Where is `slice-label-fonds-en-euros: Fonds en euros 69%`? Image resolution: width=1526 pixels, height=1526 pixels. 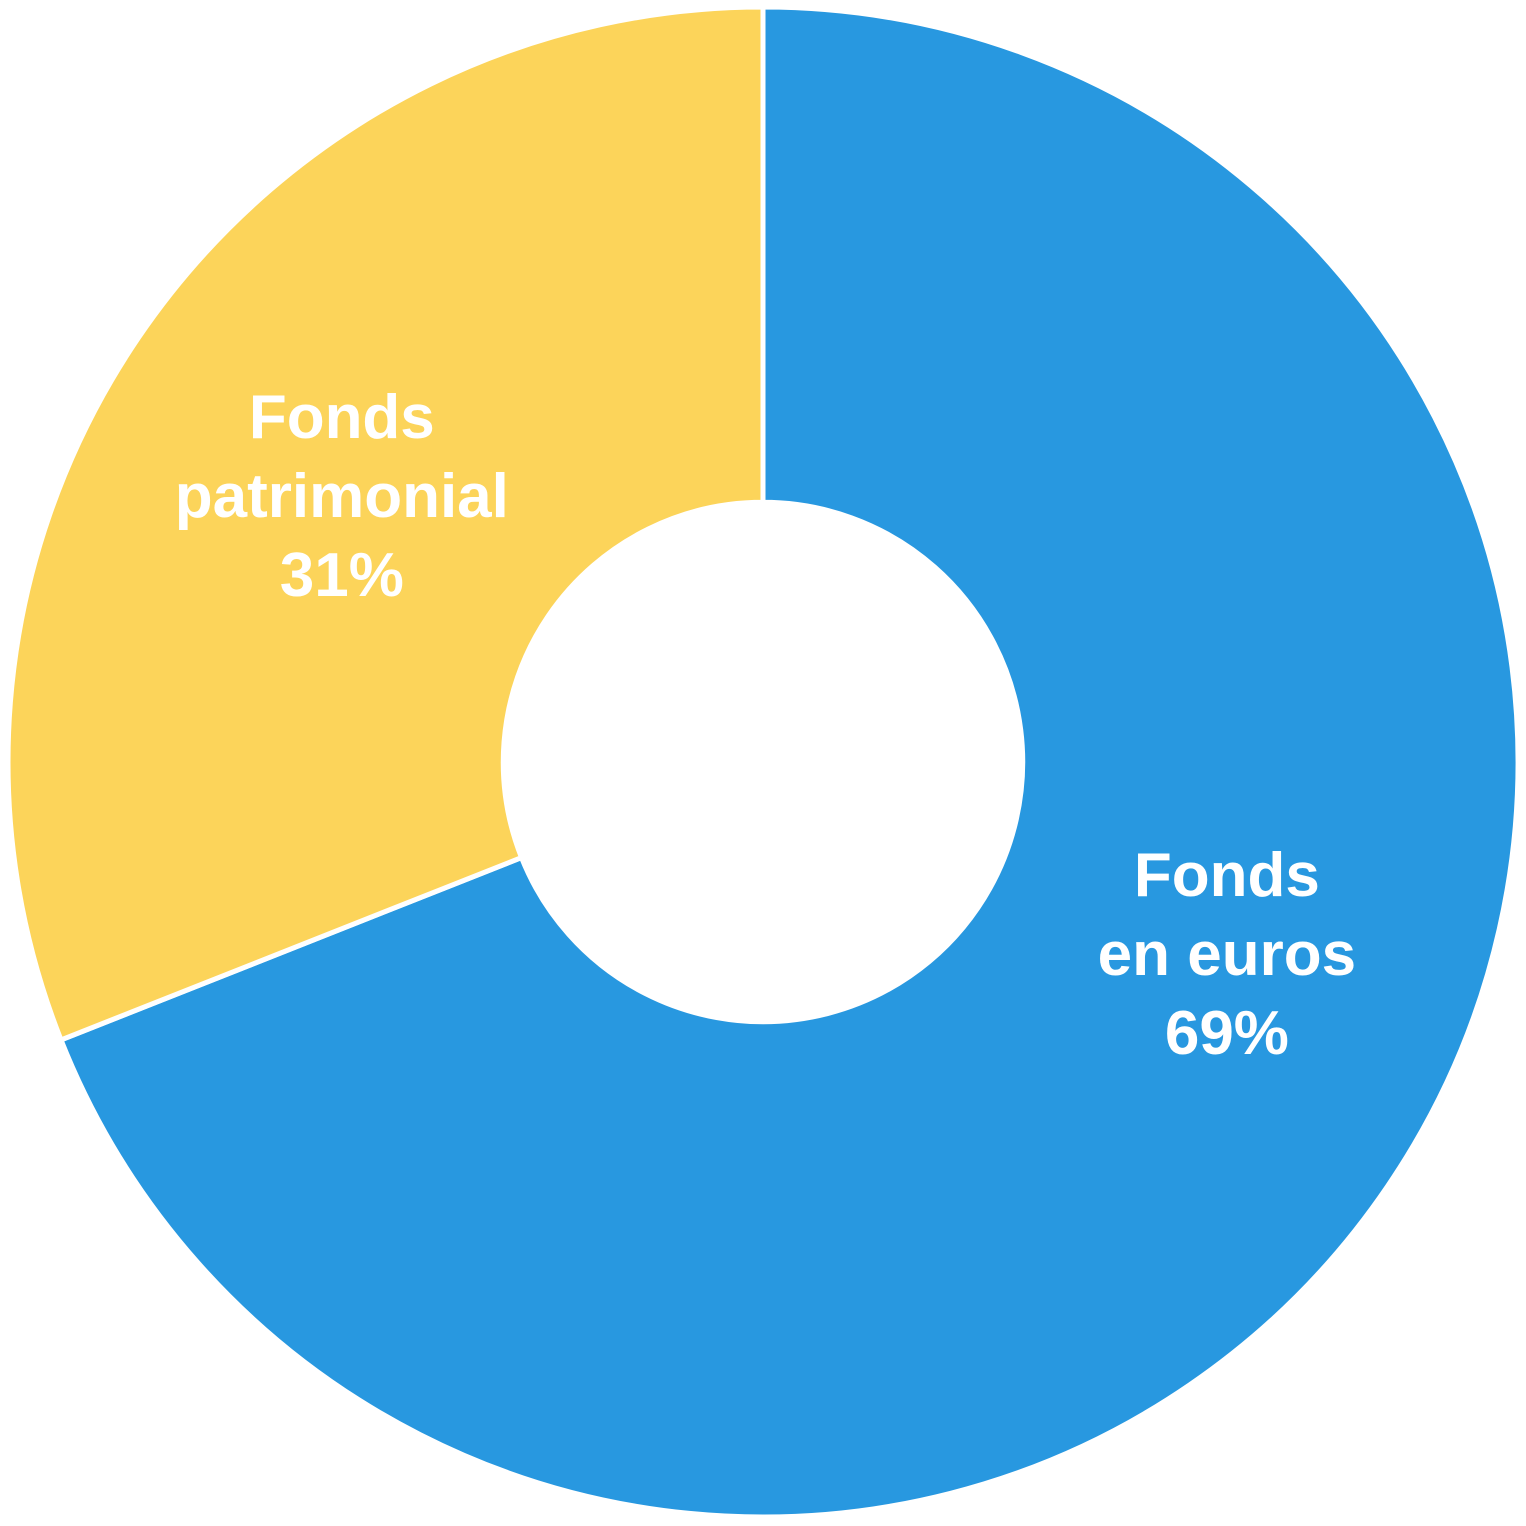 slice-label-fonds-en-euros: Fonds en euros 69% is located at coordinates (1227, 955).